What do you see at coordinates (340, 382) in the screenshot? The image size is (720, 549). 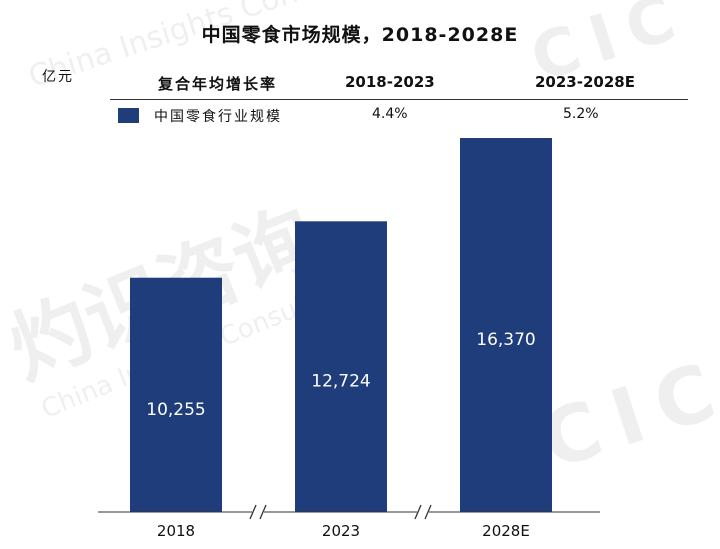 I see `data-label-2023: 12,724` at bounding box center [340, 382].